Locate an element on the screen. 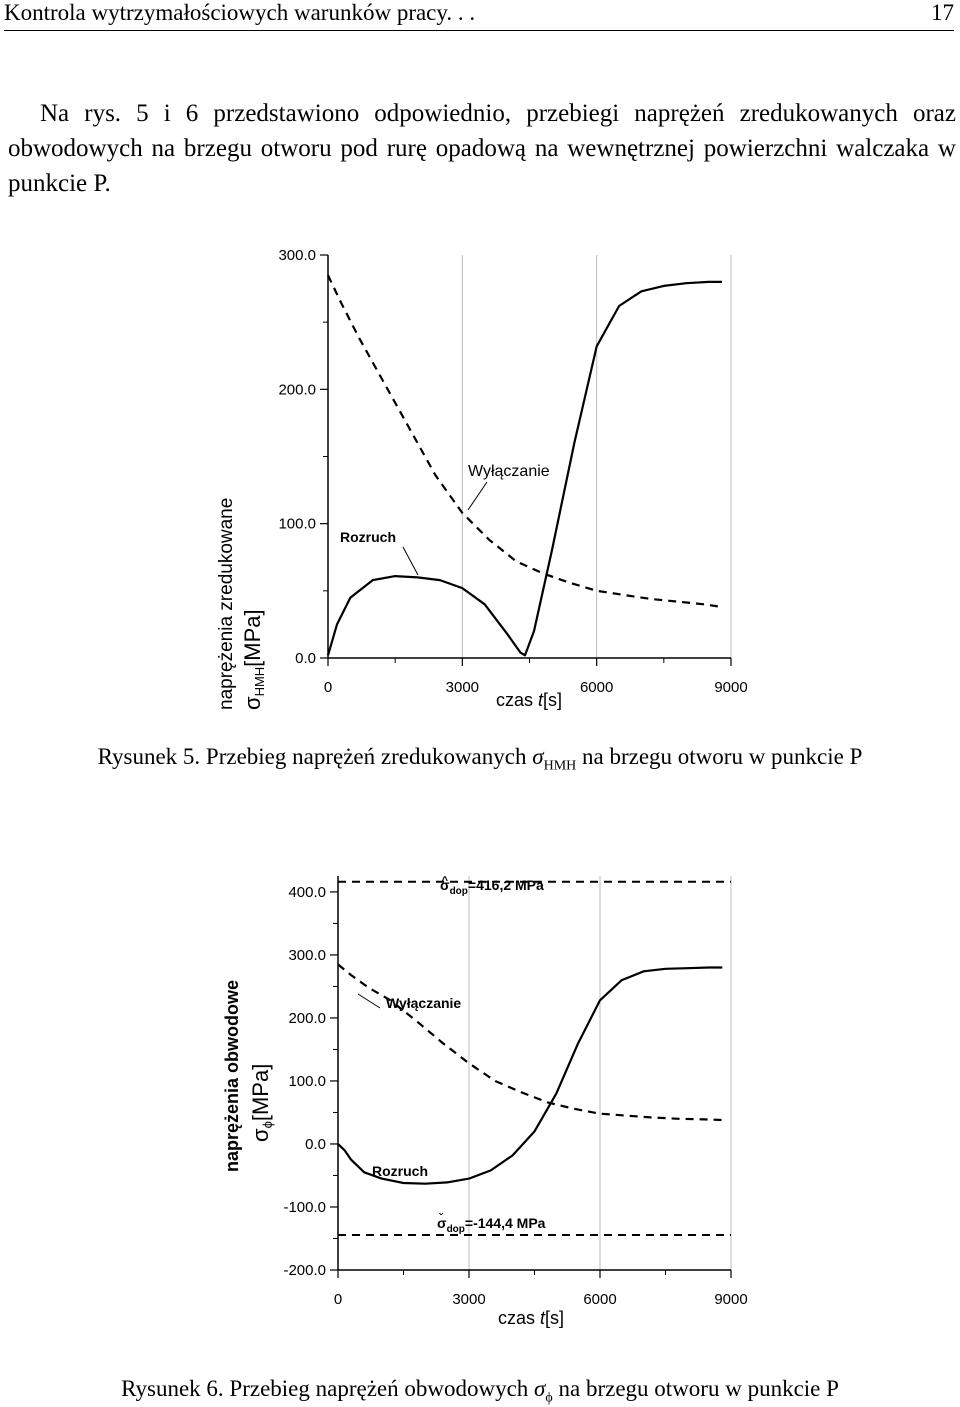 The height and width of the screenshot is (1407, 960). caption-6-suffix: na brzegu otworu w punkcie P is located at coordinates (695, 1388).